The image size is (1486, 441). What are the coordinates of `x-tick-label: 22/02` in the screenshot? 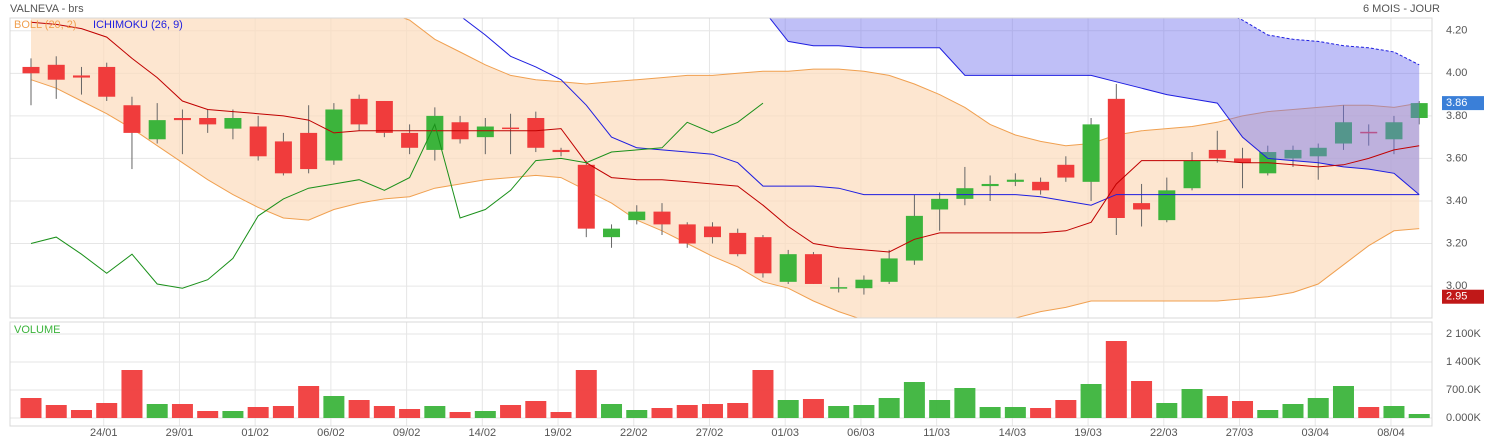 It's located at (634, 433).